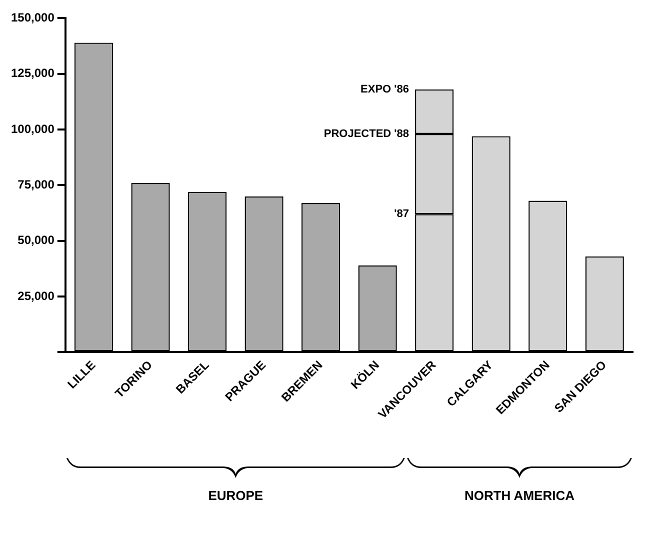 Image resolution: width=645 pixels, height=536 pixels. What do you see at coordinates (36, 295) in the screenshot?
I see `y-tick-label: 25,000` at bounding box center [36, 295].